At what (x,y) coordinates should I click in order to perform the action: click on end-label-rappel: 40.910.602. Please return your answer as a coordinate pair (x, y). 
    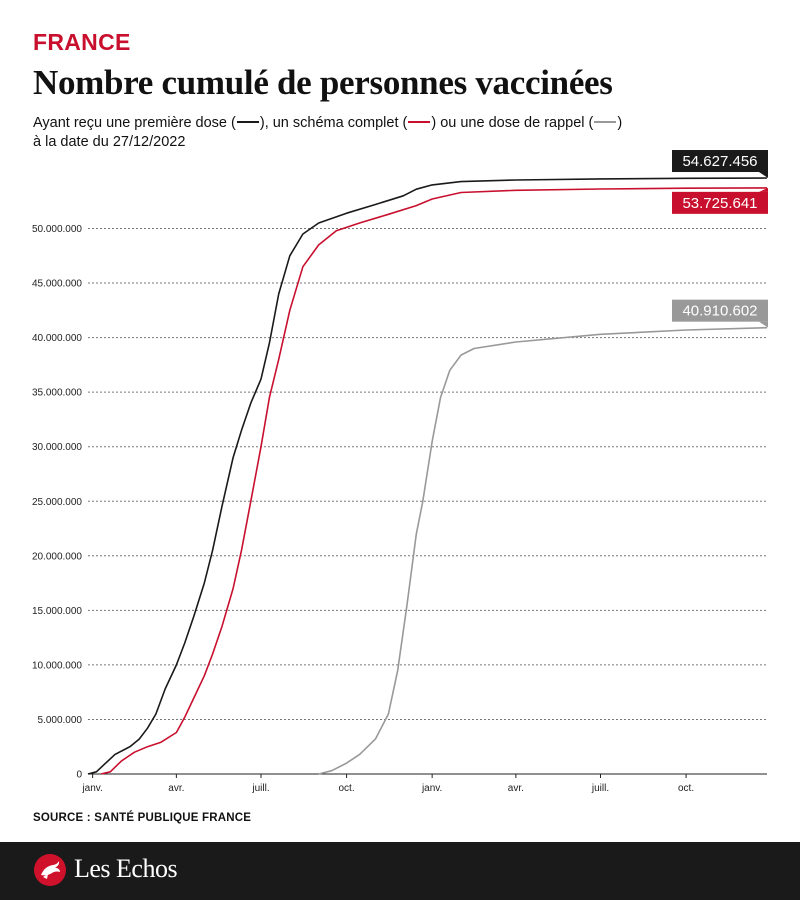
    Looking at the image, I should click on (720, 313).